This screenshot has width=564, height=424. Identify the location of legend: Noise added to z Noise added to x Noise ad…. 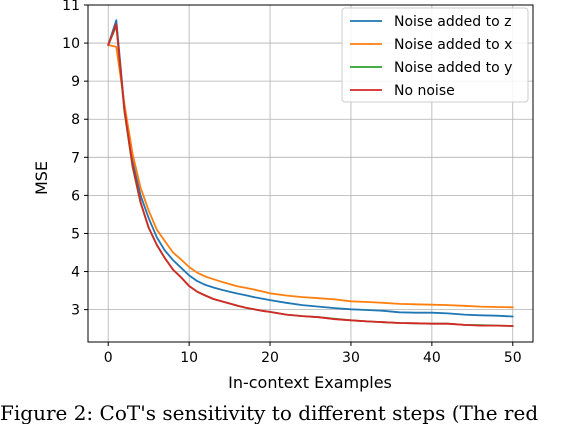
(435, 55).